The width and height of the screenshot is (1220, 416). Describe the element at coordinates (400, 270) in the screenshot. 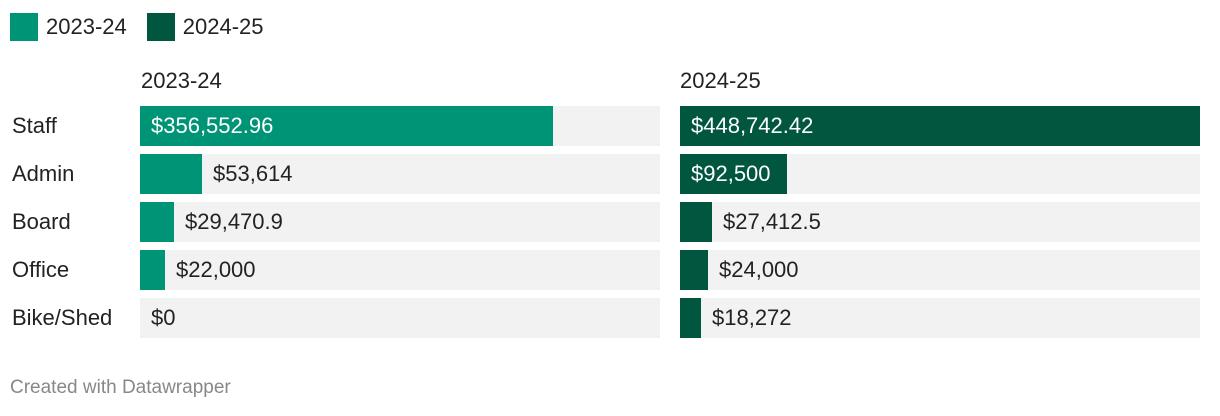

I see `bar-track-2023-24-office: $22,000` at that location.